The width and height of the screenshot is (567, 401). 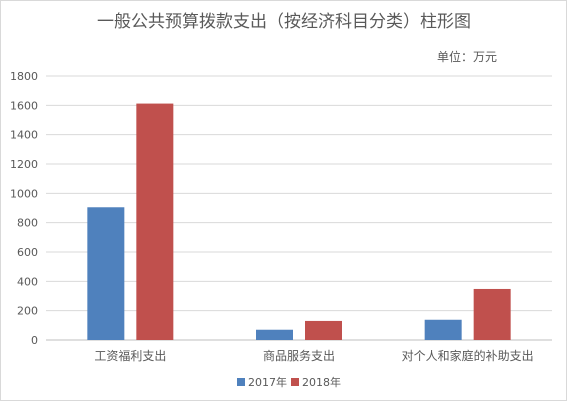 I want to click on y-tick-label: 800, so click(x=27, y=223).